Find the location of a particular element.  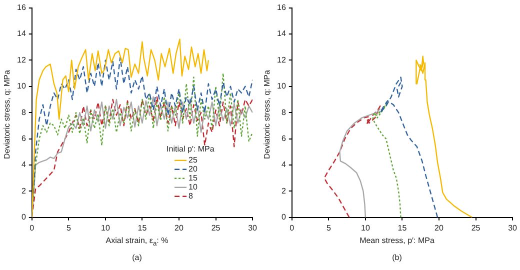

legend-label: 25 is located at coordinates (193, 160).